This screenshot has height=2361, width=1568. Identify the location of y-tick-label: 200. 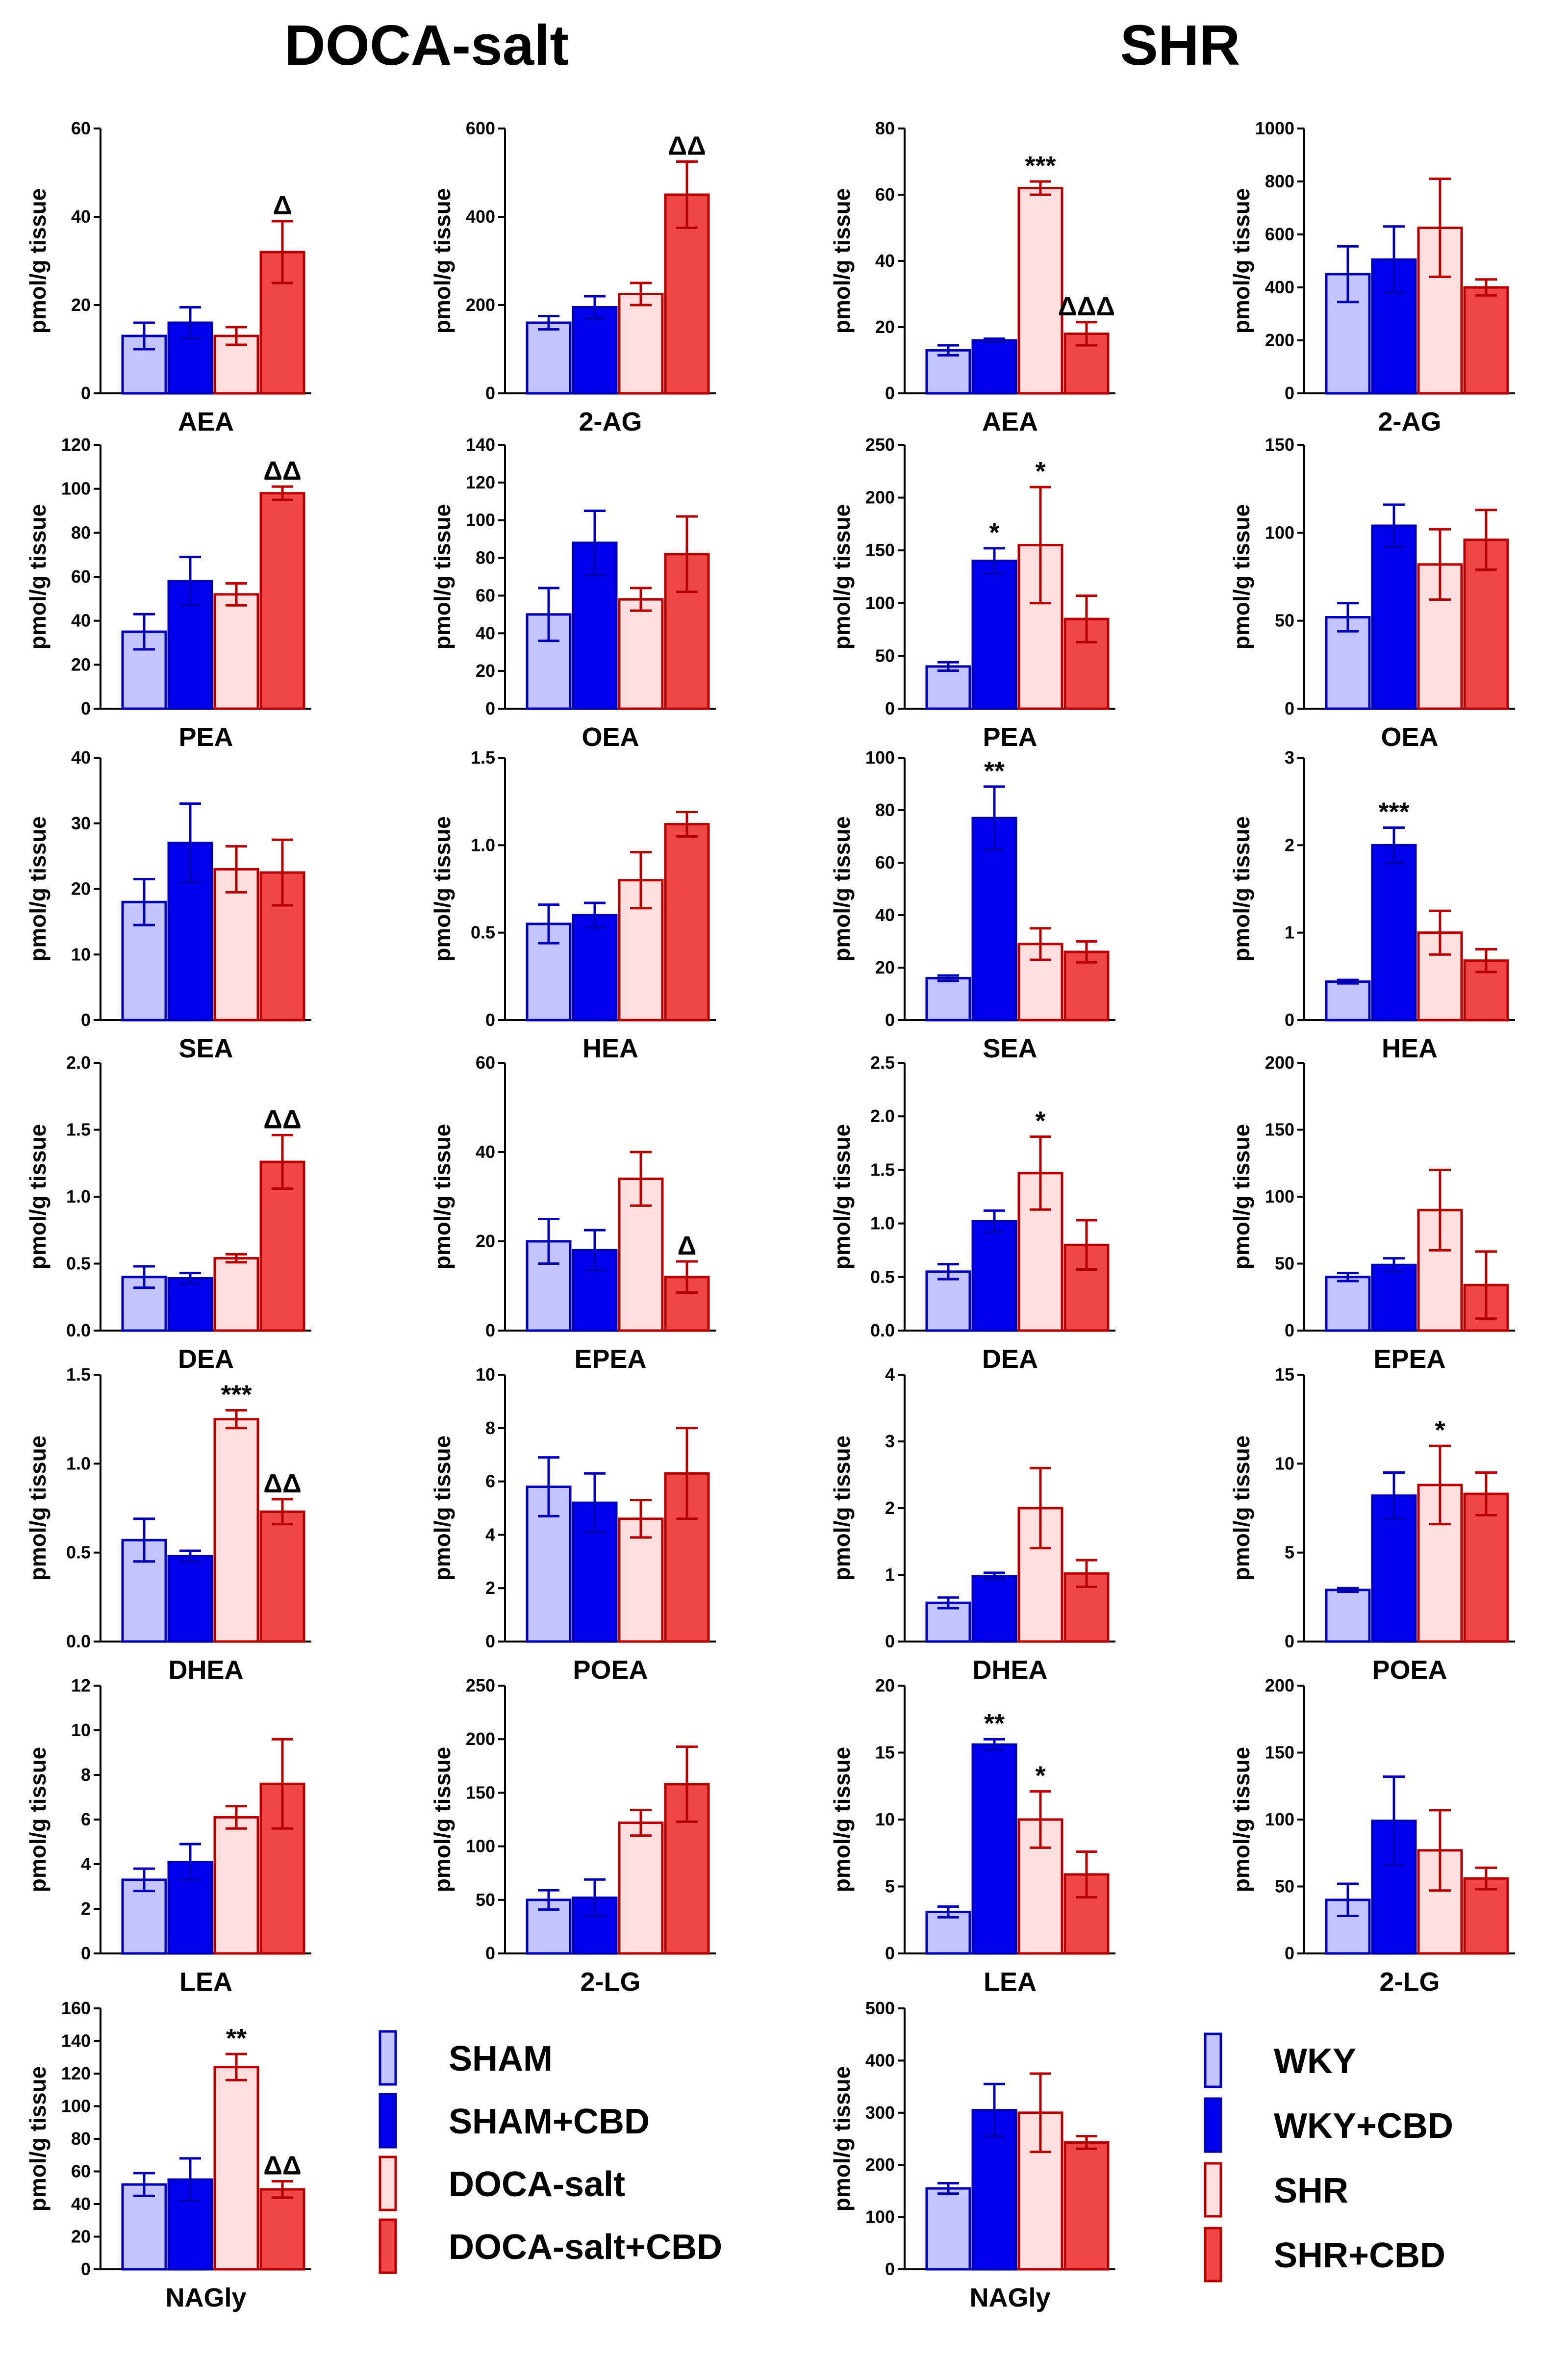
(1279, 1685).